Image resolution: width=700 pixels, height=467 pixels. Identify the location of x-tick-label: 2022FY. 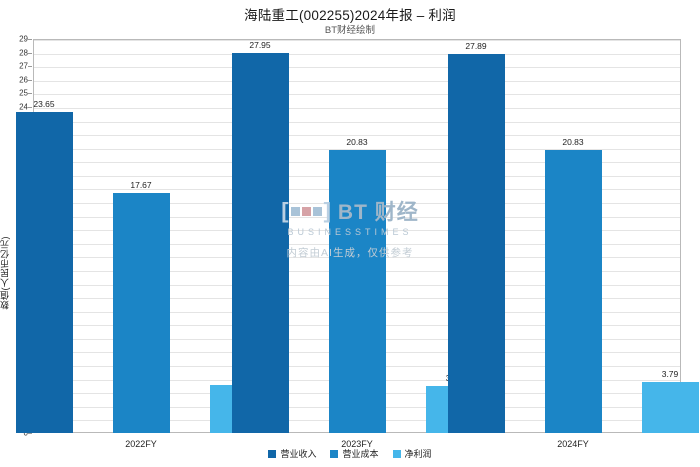
(141, 444).